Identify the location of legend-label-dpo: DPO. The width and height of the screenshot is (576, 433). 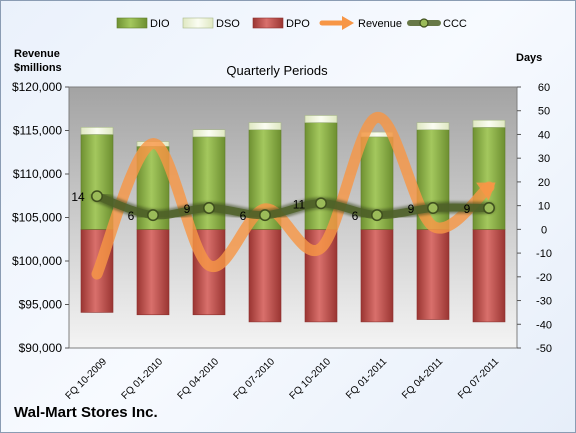
(298, 24).